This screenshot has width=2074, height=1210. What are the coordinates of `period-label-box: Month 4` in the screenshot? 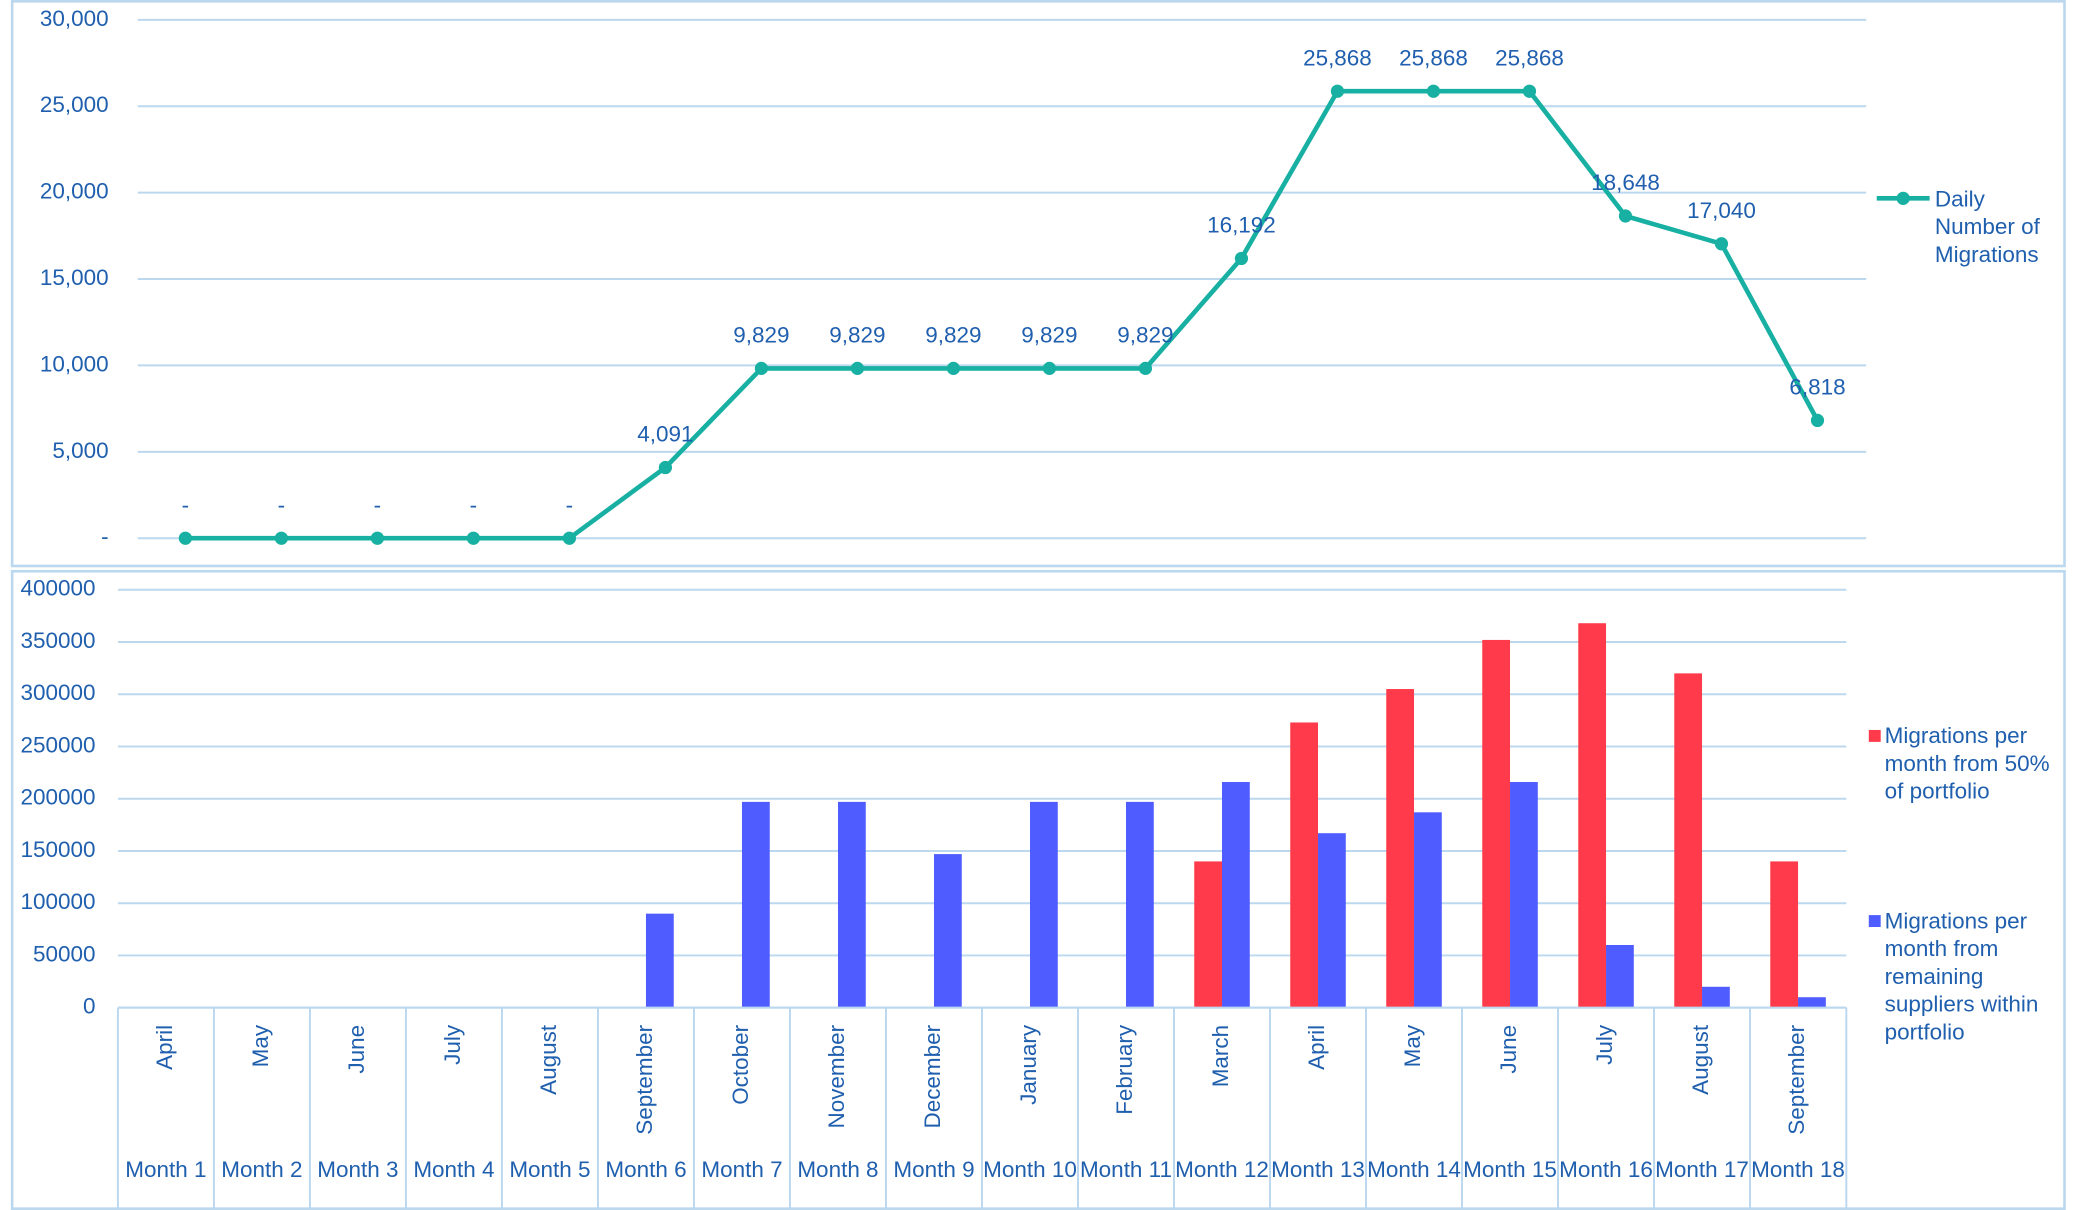 It's located at (454, 1170).